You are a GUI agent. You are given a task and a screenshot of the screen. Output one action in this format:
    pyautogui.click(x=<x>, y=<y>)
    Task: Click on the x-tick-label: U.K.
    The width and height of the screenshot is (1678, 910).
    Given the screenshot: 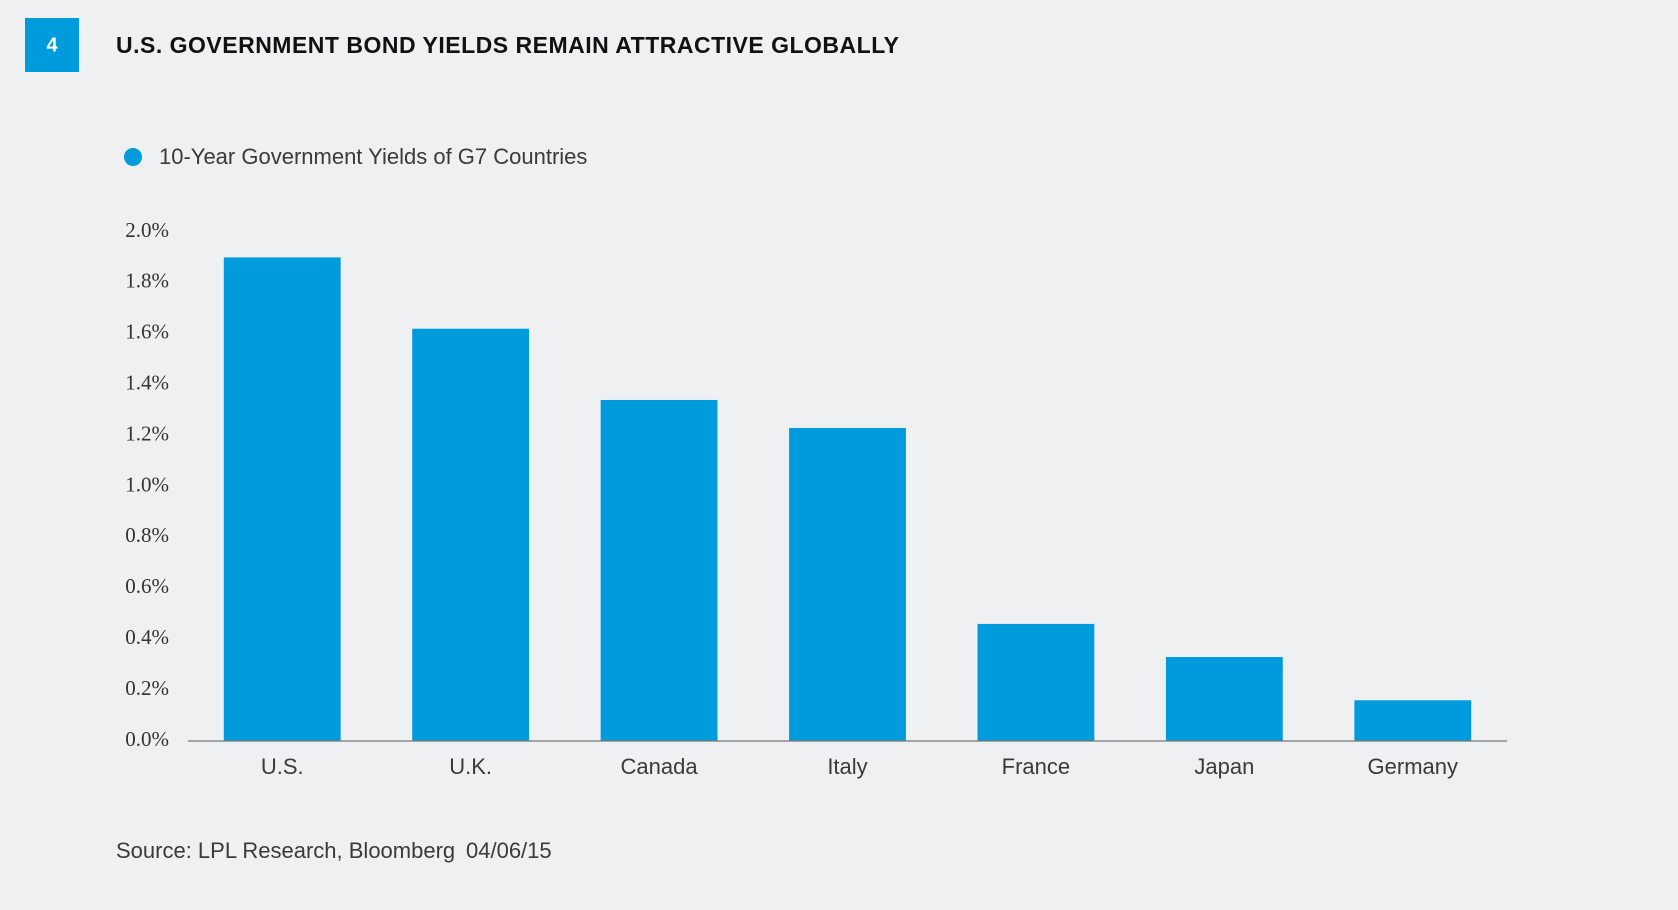 What is the action you would take?
    pyautogui.click(x=470, y=766)
    